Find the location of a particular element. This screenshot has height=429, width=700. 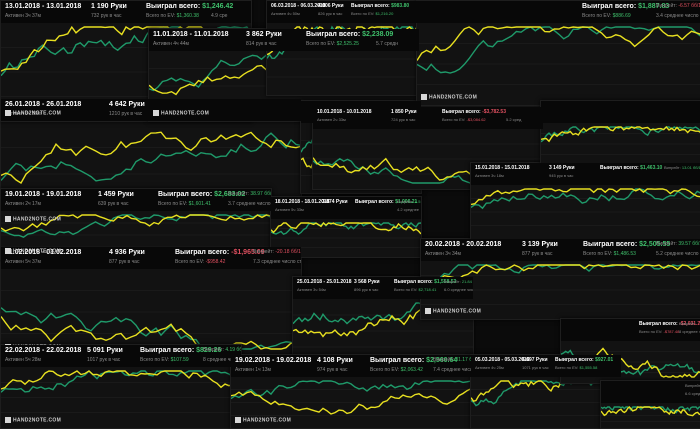

winrate-value: 21.84 бб/100 is located at coordinates (467, 281).